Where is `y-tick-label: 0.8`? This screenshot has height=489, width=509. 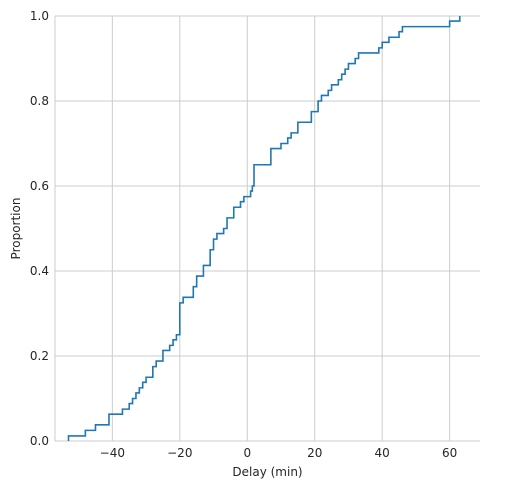
y-tick-label: 0.8 is located at coordinates (39, 101).